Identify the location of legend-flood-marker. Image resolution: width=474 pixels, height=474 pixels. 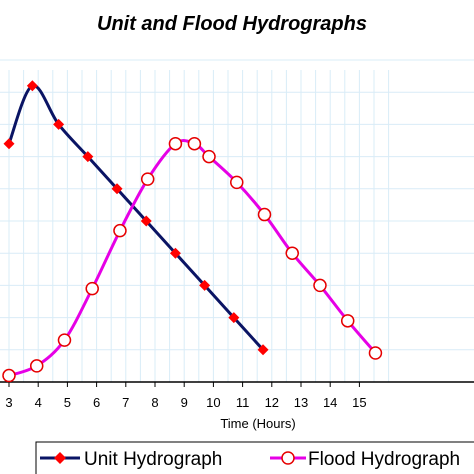
(288, 458).